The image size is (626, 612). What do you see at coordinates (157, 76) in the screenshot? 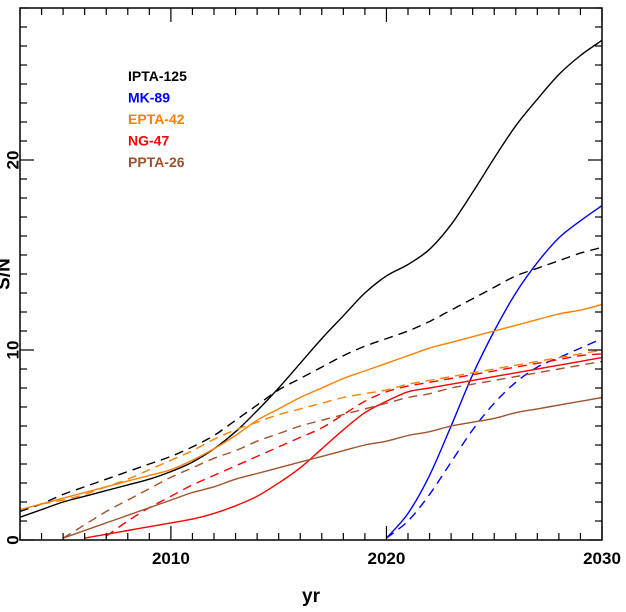
I see `legend-label-ipta-125: IPTA-125` at bounding box center [157, 76].